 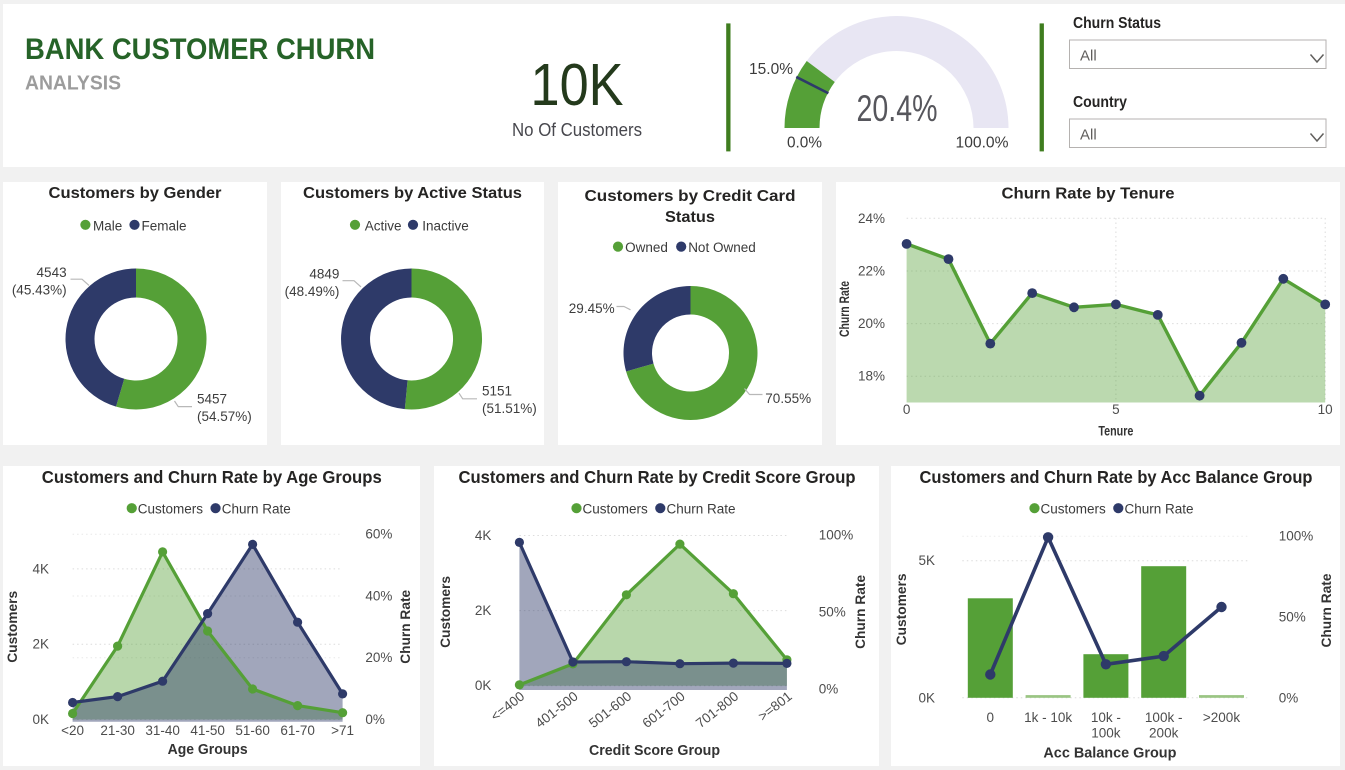 I want to click on svg-text: <20, so click(x=72, y=730).